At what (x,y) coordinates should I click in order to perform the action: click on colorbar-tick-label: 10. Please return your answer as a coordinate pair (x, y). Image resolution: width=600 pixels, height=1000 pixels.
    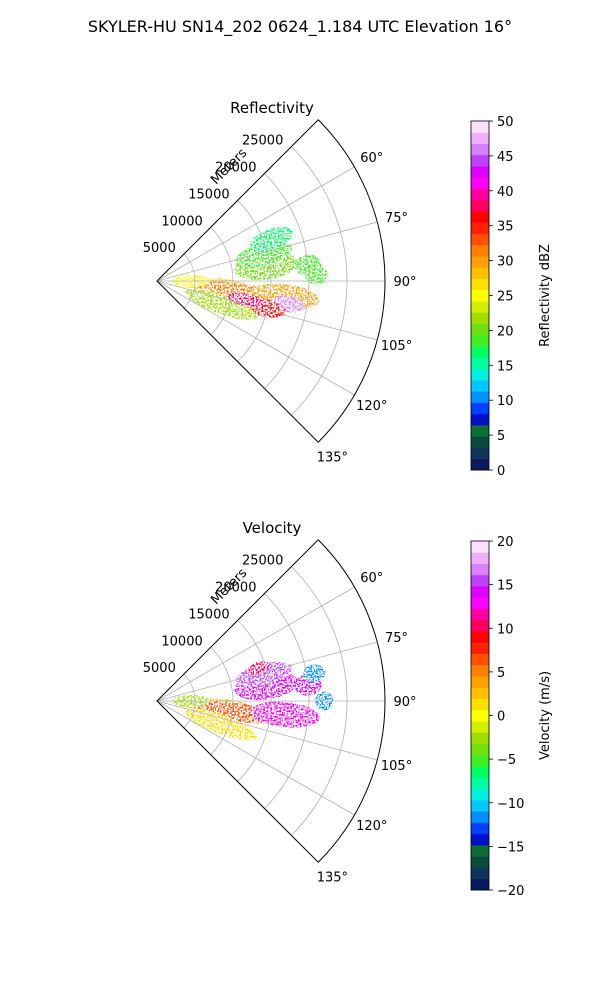
    Looking at the image, I should click on (505, 629).